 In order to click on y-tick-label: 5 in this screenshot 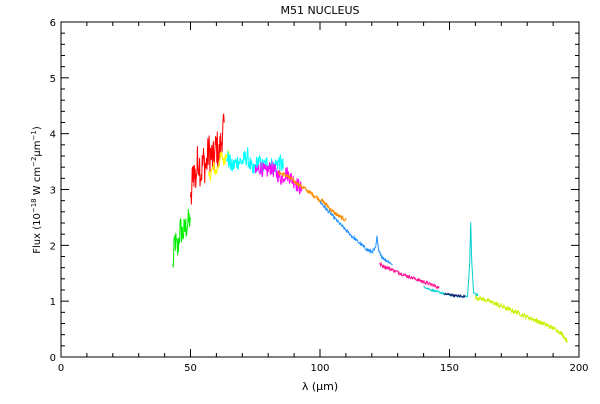, I will do `click(53, 79)`.